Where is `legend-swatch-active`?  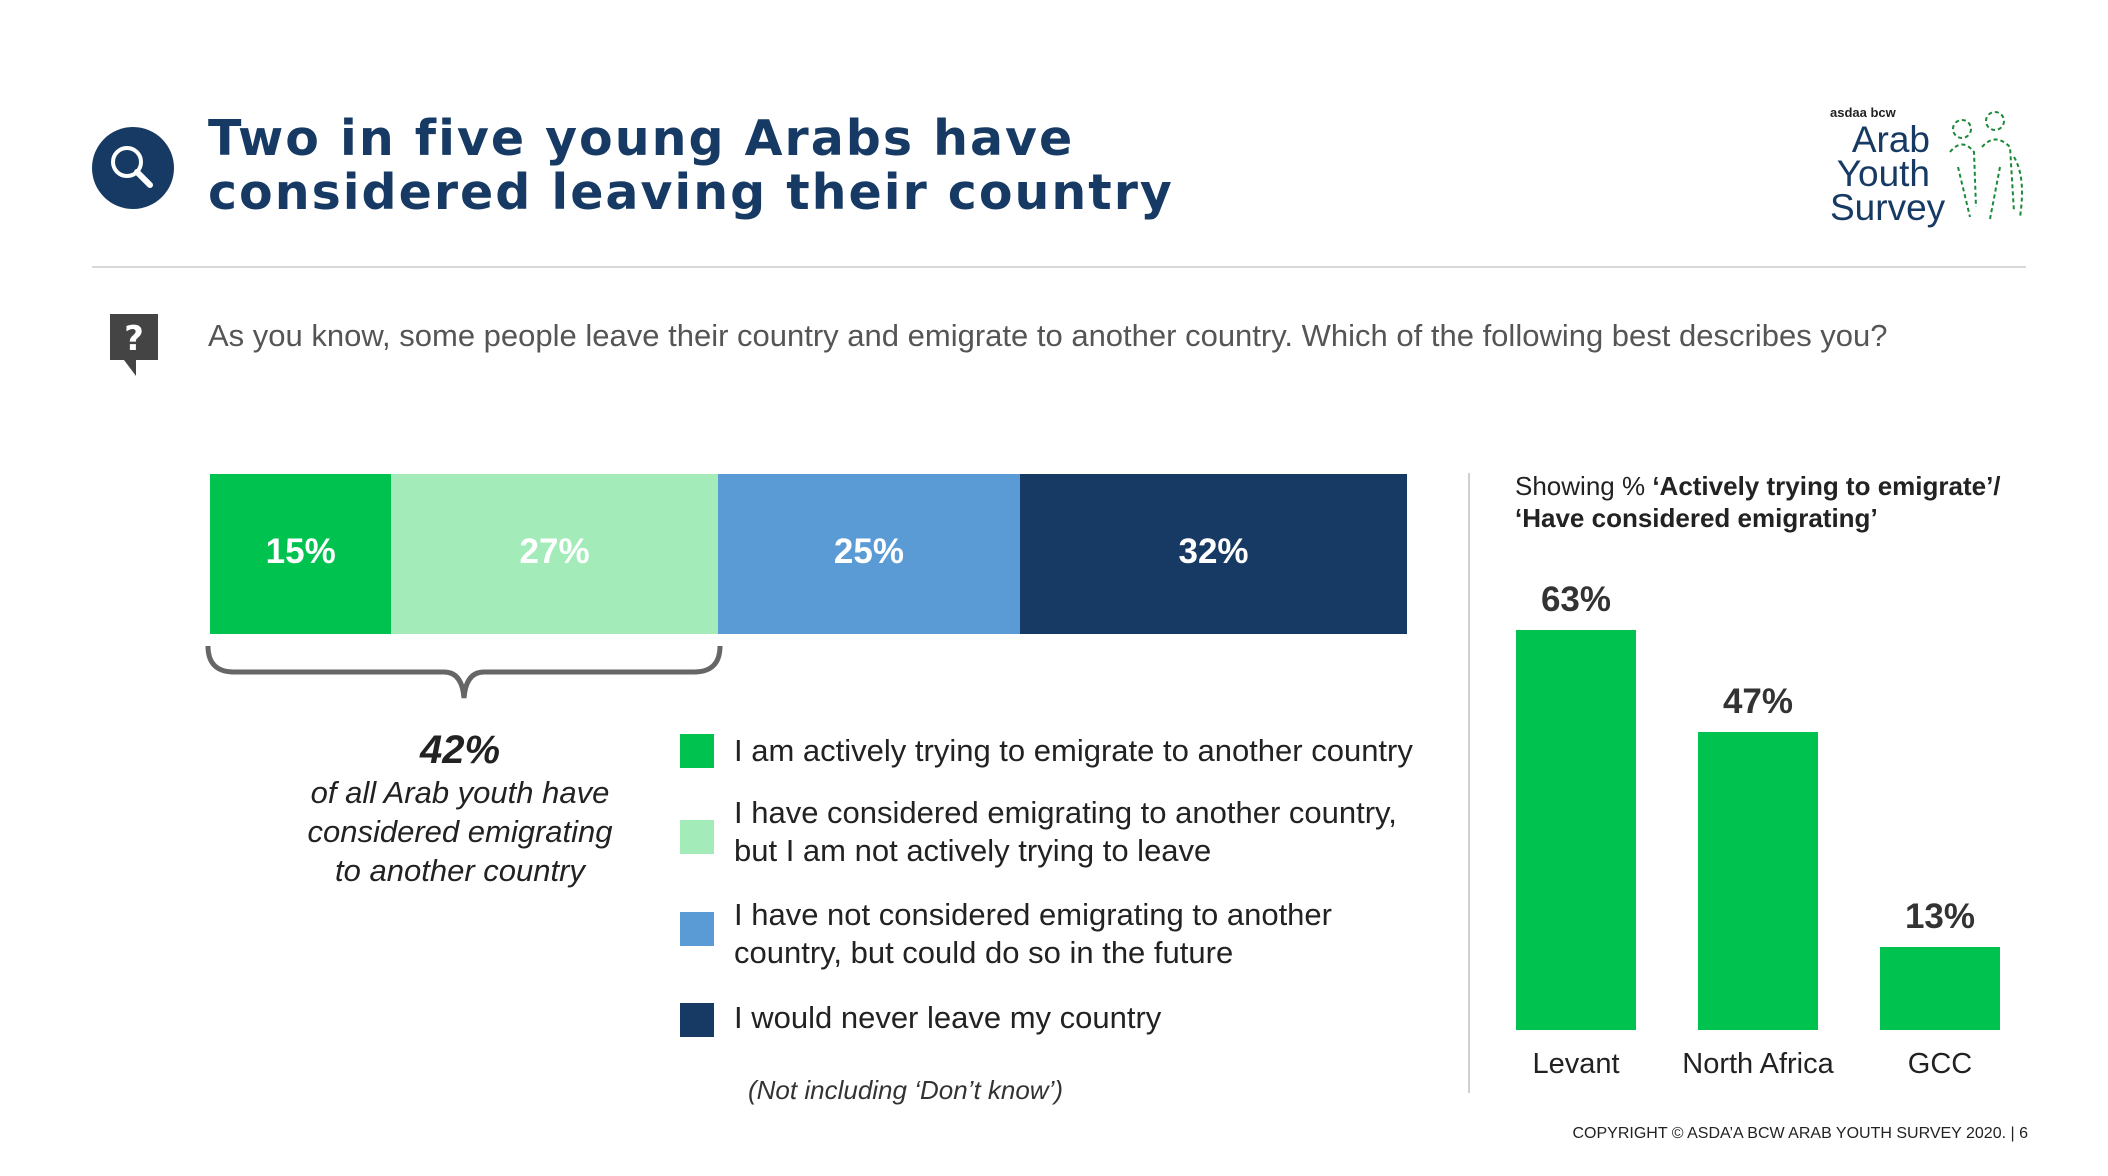 legend-swatch-active is located at coordinates (697, 751).